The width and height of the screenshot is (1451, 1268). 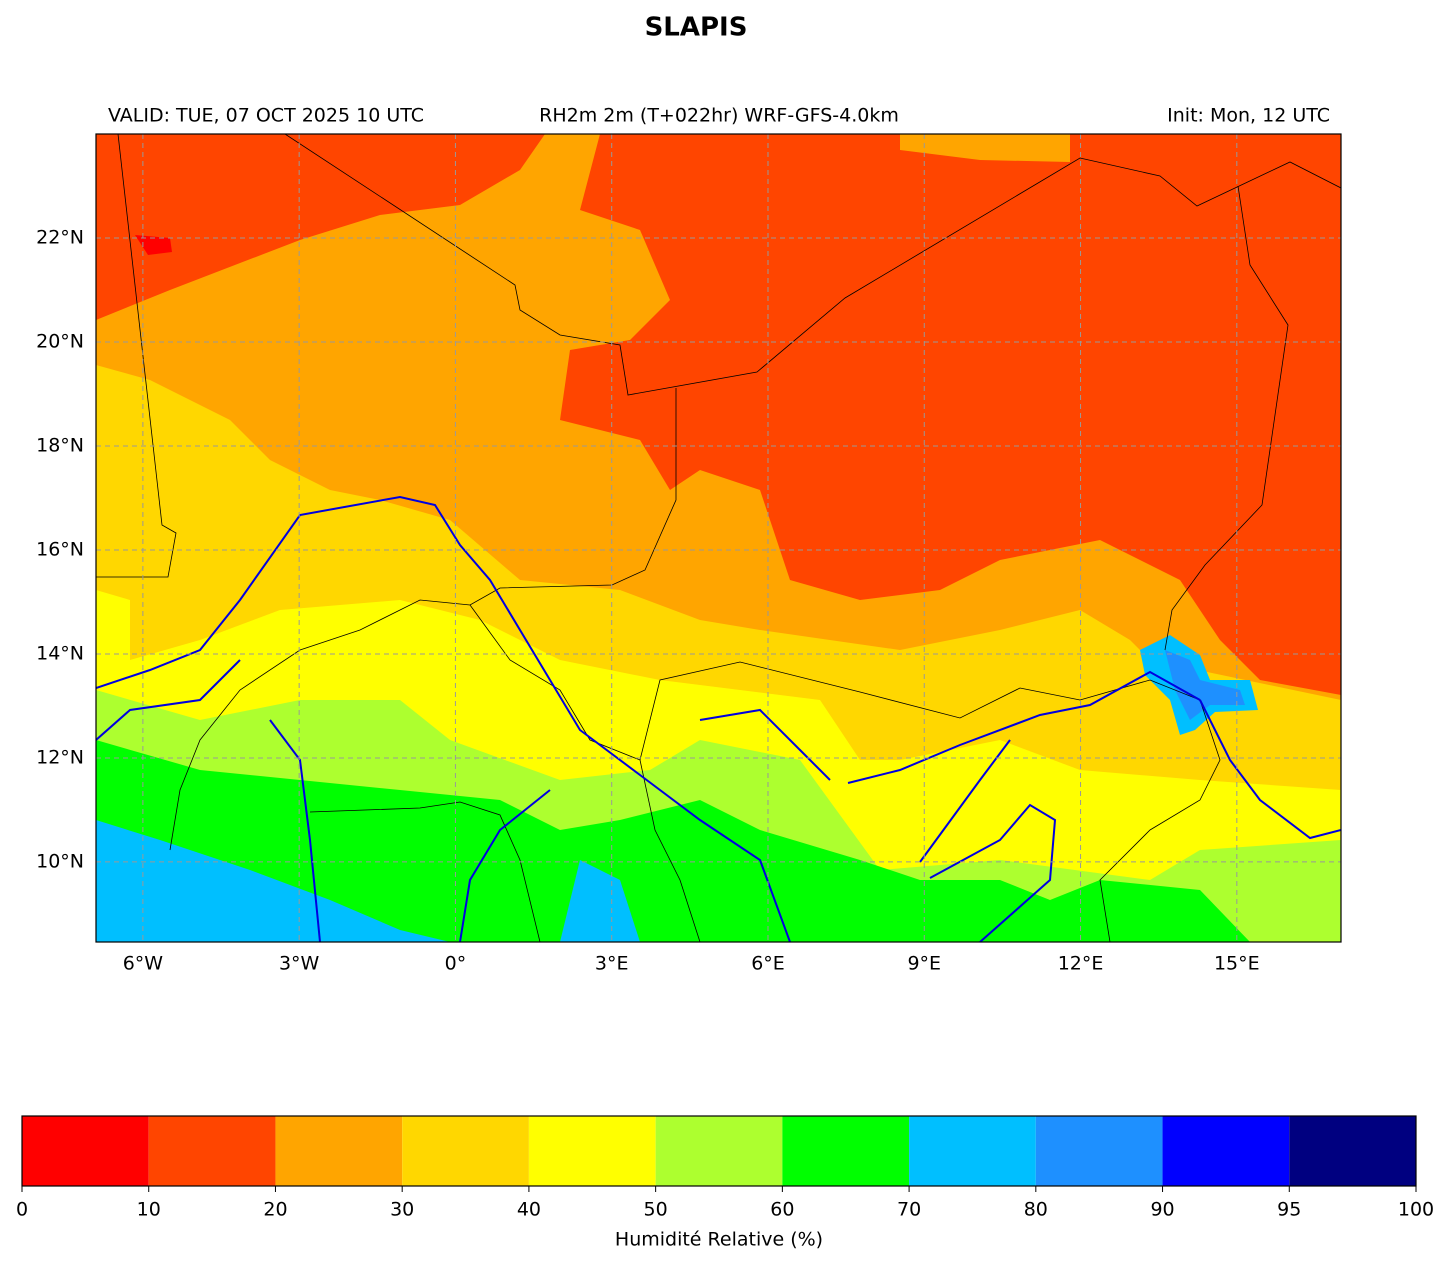 I want to click on colorbar-frame, so click(x=719, y=1151).